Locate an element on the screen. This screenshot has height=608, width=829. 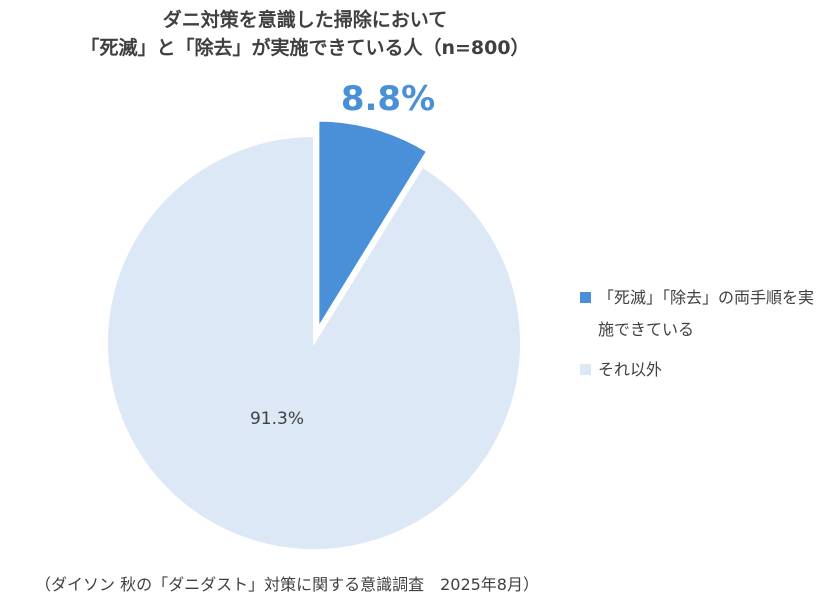
data-label-implemented: 8.8% is located at coordinates (388, 99).